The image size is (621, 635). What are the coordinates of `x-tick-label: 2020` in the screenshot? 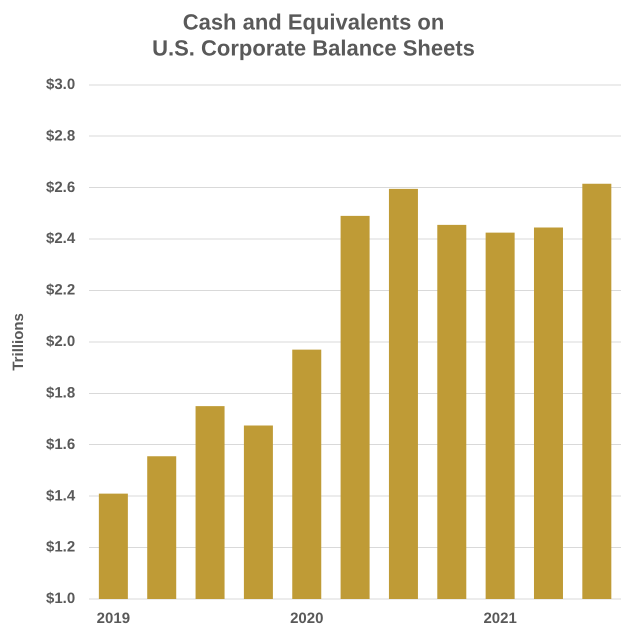 It's located at (307, 619).